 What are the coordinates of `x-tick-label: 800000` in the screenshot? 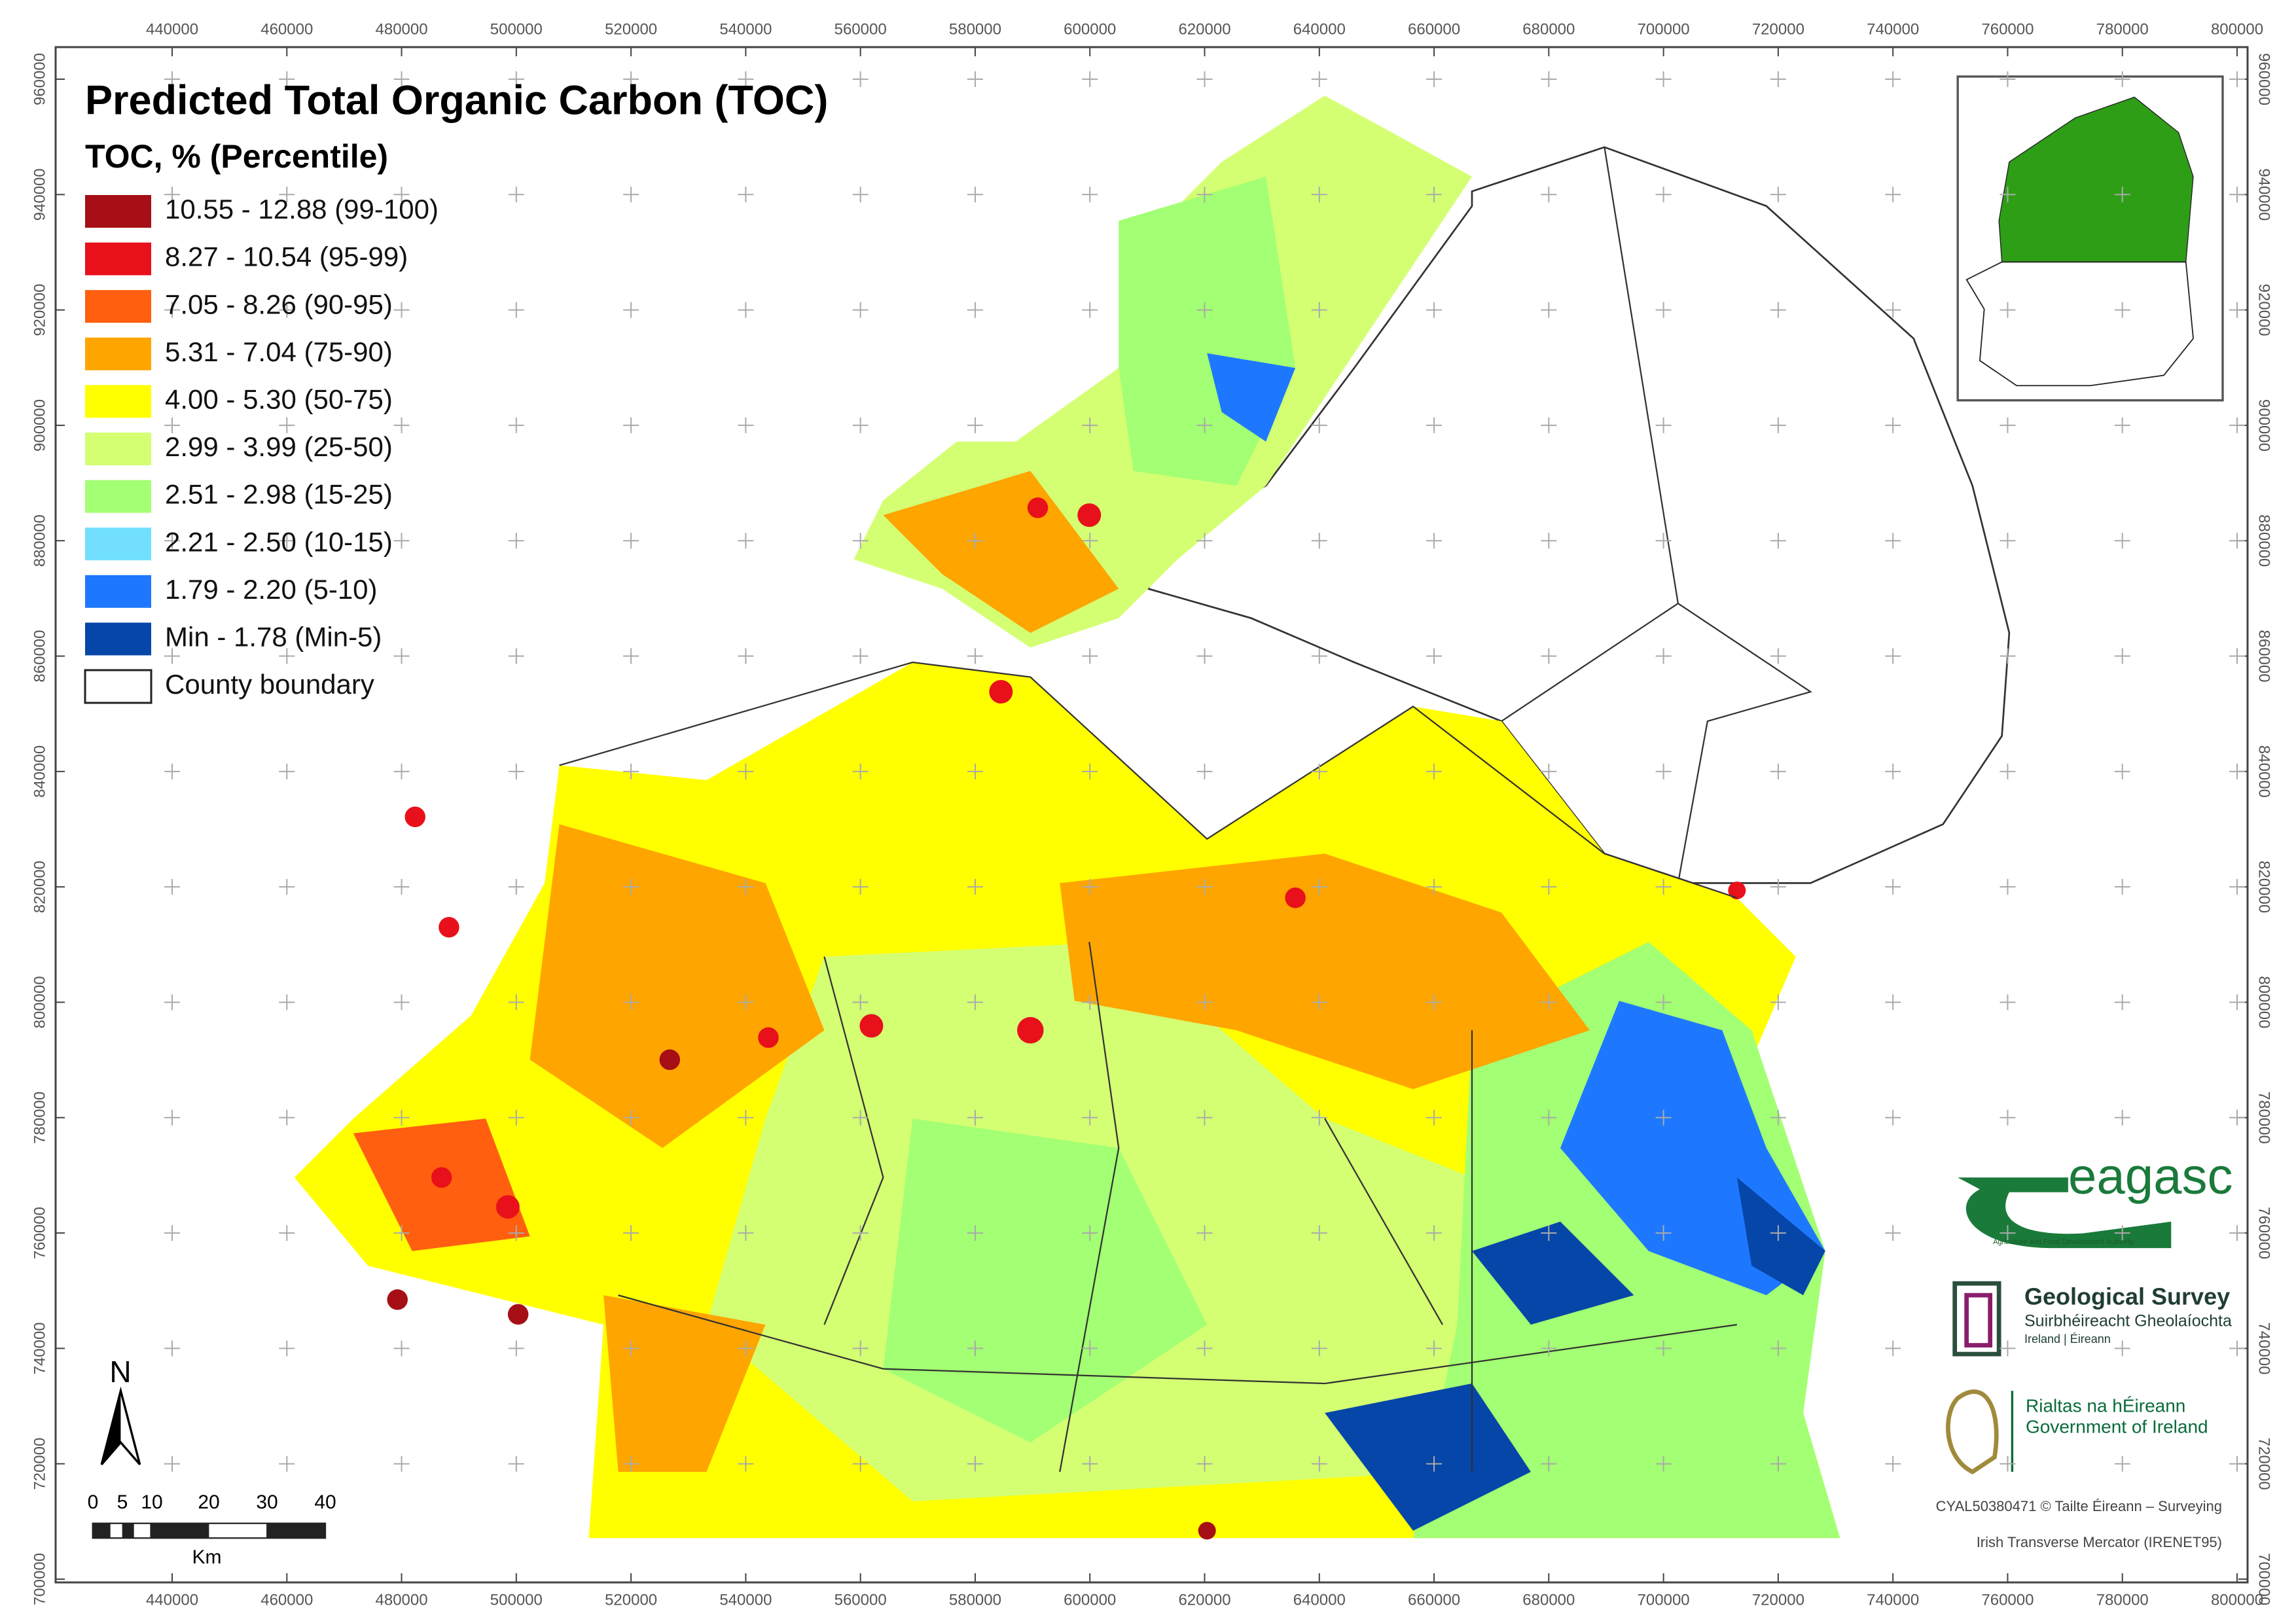 It's located at (2237, 29).